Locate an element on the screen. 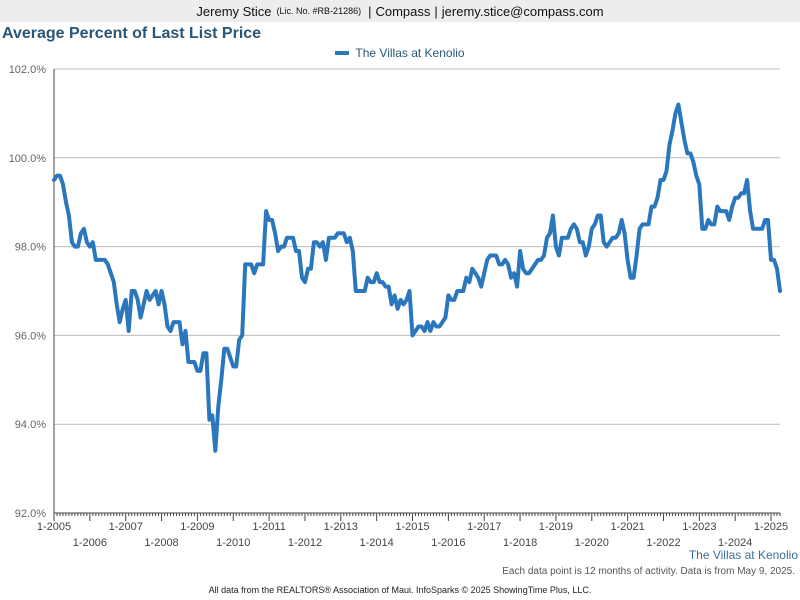 This screenshot has width=800, height=600. chart-title: Average Percent of Last List Price is located at coordinates (132, 33).